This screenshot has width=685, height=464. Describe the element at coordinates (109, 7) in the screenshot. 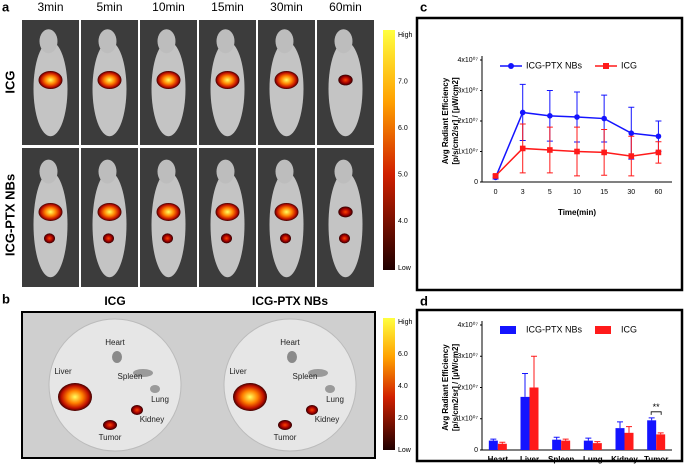

I see `time-label: 5min` at that location.